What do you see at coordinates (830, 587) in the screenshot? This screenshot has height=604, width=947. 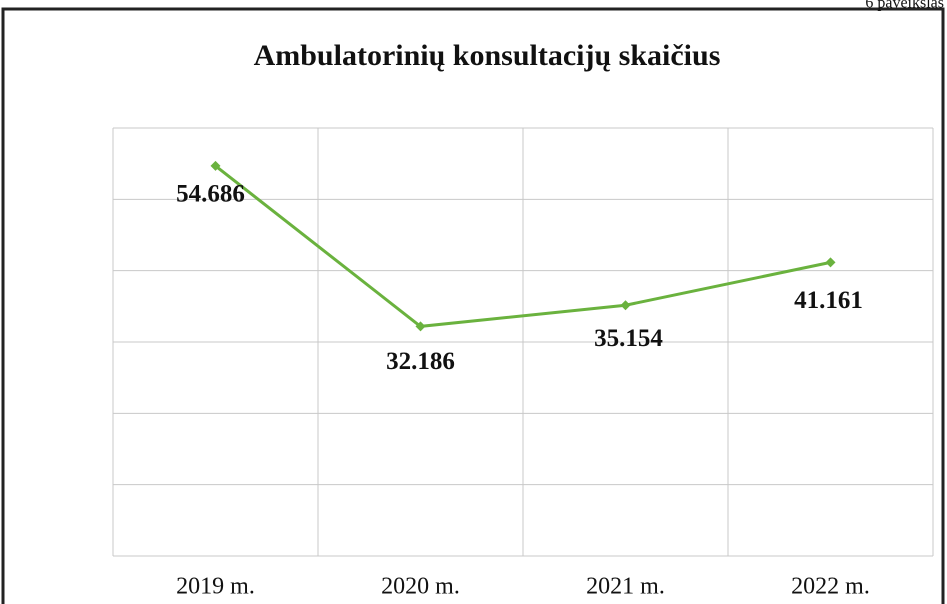 I see `x-tick-label: 2022 m.` at bounding box center [830, 587].